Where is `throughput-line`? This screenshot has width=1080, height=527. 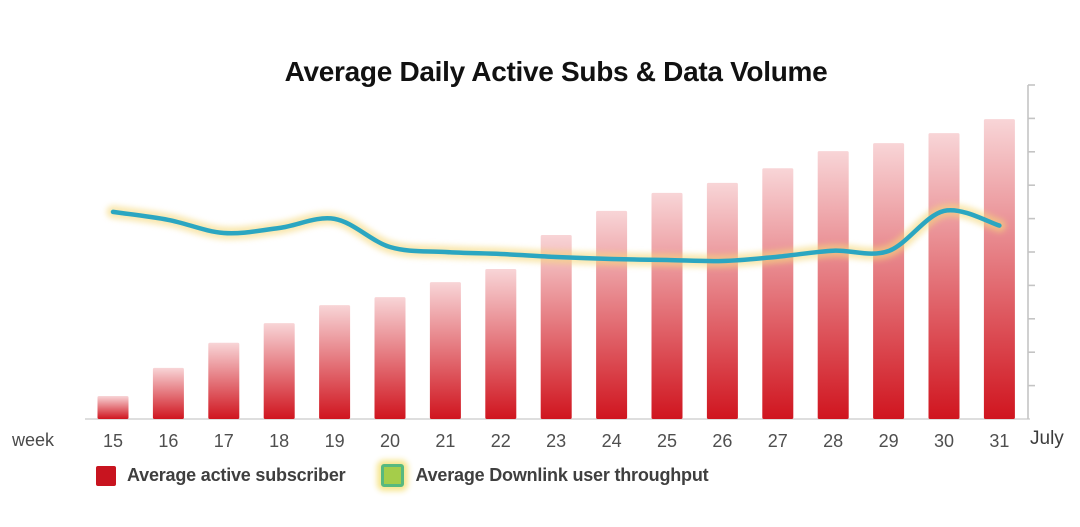
throughput-line is located at coordinates (556, 235).